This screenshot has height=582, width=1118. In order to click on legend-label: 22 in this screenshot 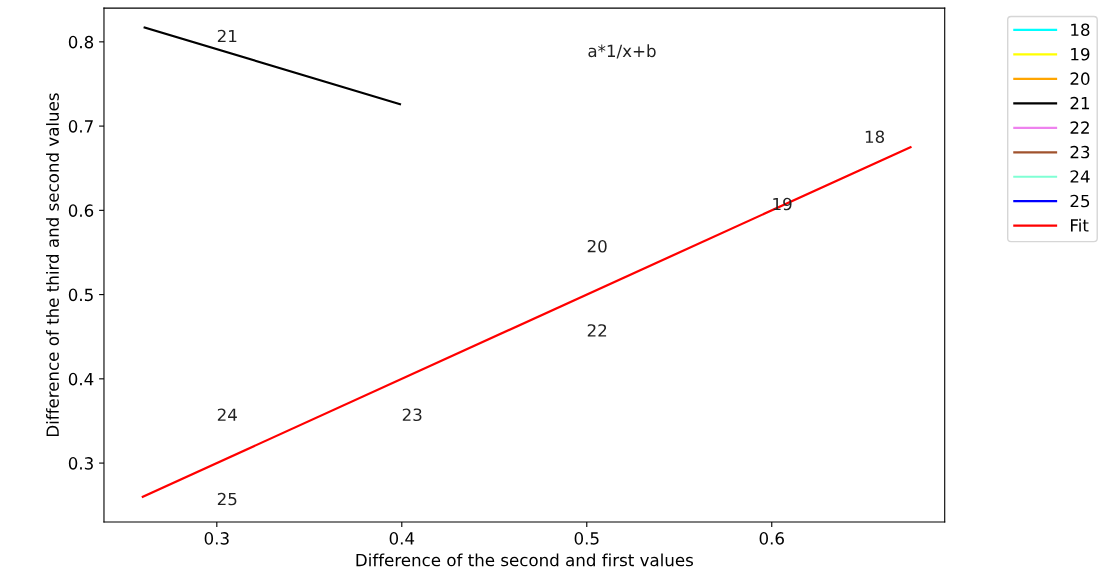, I will do `click(1079, 127)`.